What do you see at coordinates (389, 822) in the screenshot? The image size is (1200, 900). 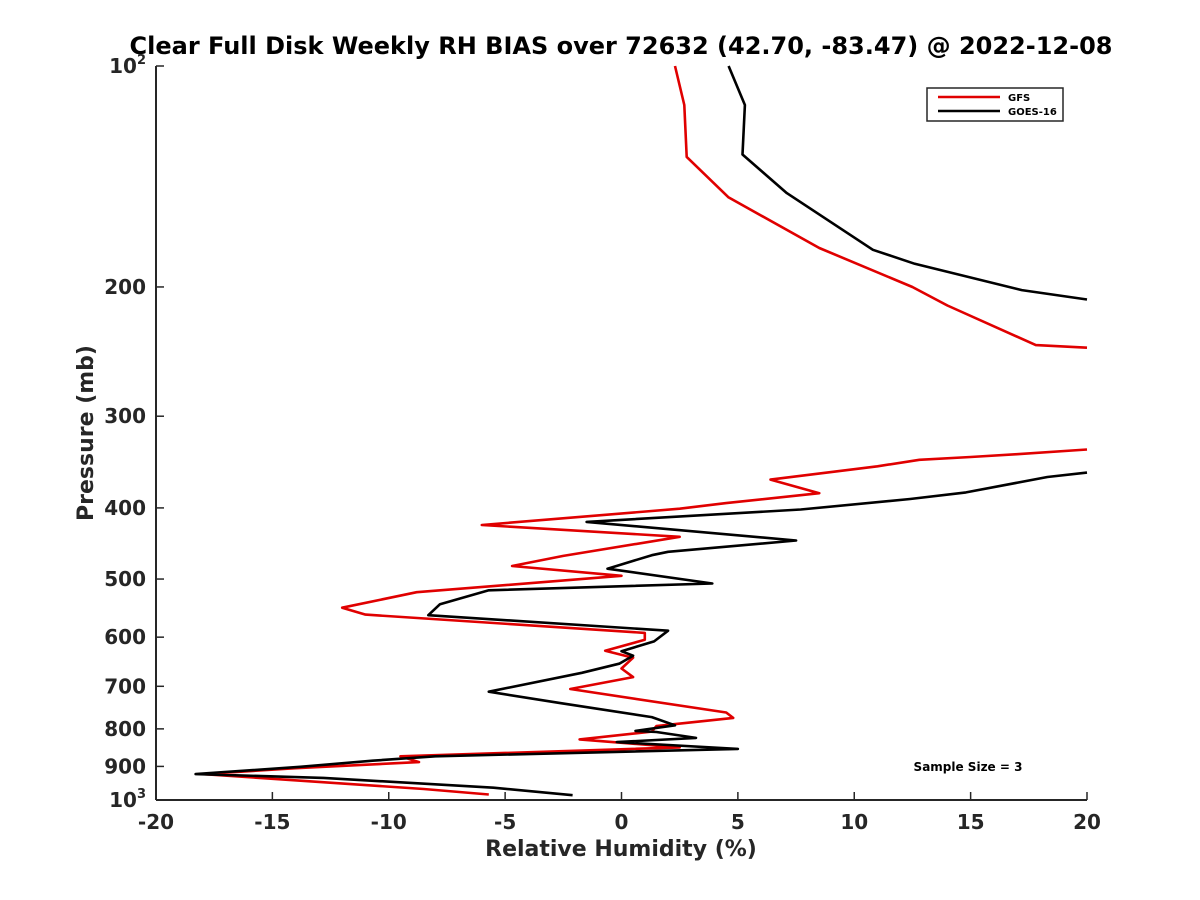 I see `x-tick-label: -10` at bounding box center [389, 822].